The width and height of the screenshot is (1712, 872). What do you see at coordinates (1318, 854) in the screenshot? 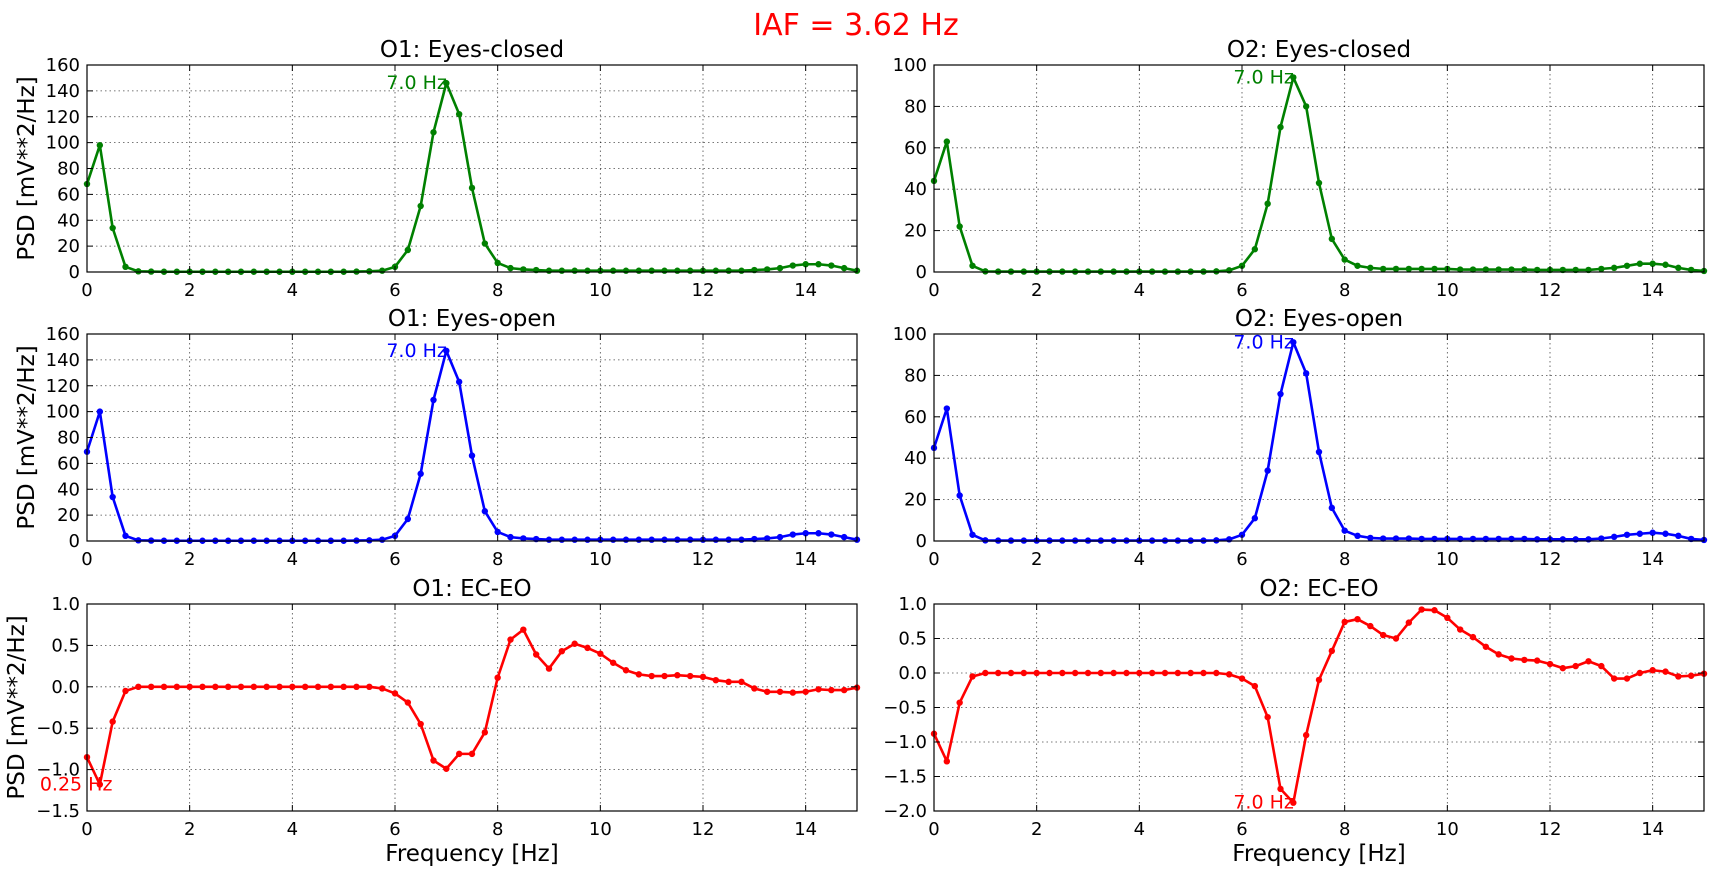
I see `x-axis-label: Frequency [Hz]` at bounding box center [1318, 854].